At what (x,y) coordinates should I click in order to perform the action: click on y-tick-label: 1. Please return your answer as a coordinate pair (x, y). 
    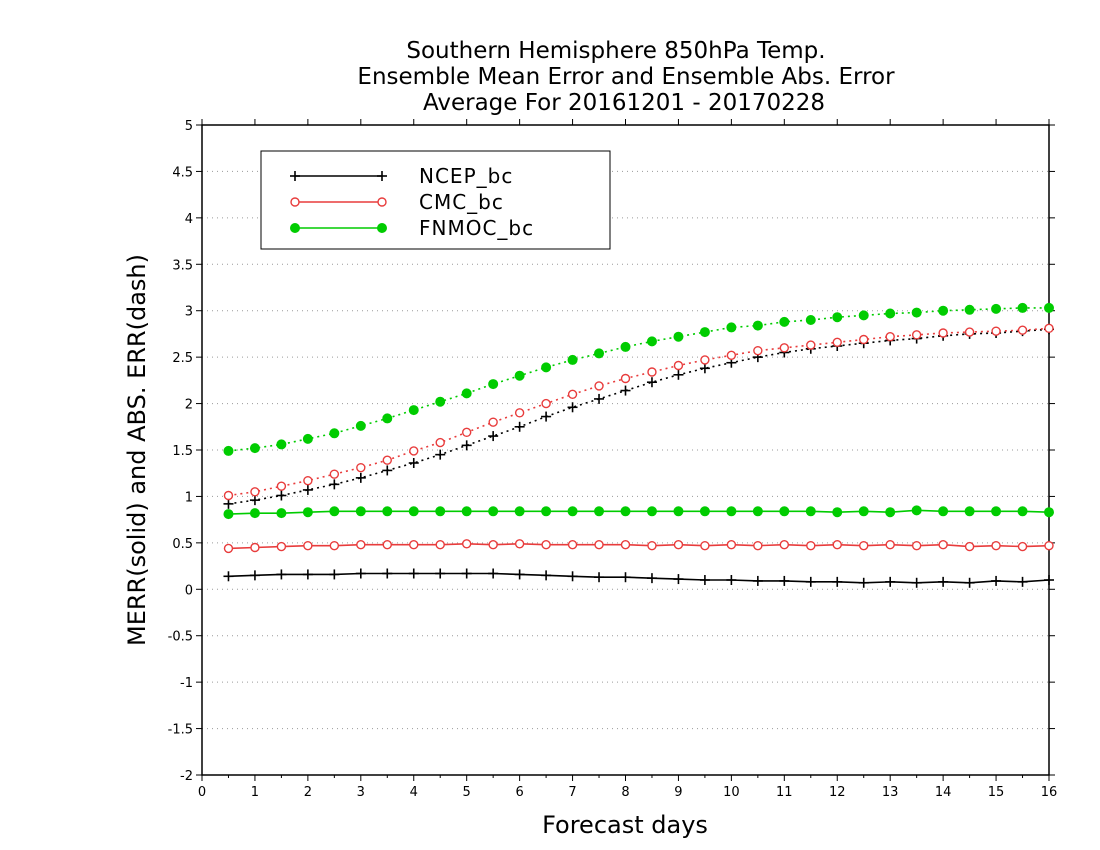
    Looking at the image, I should click on (189, 497).